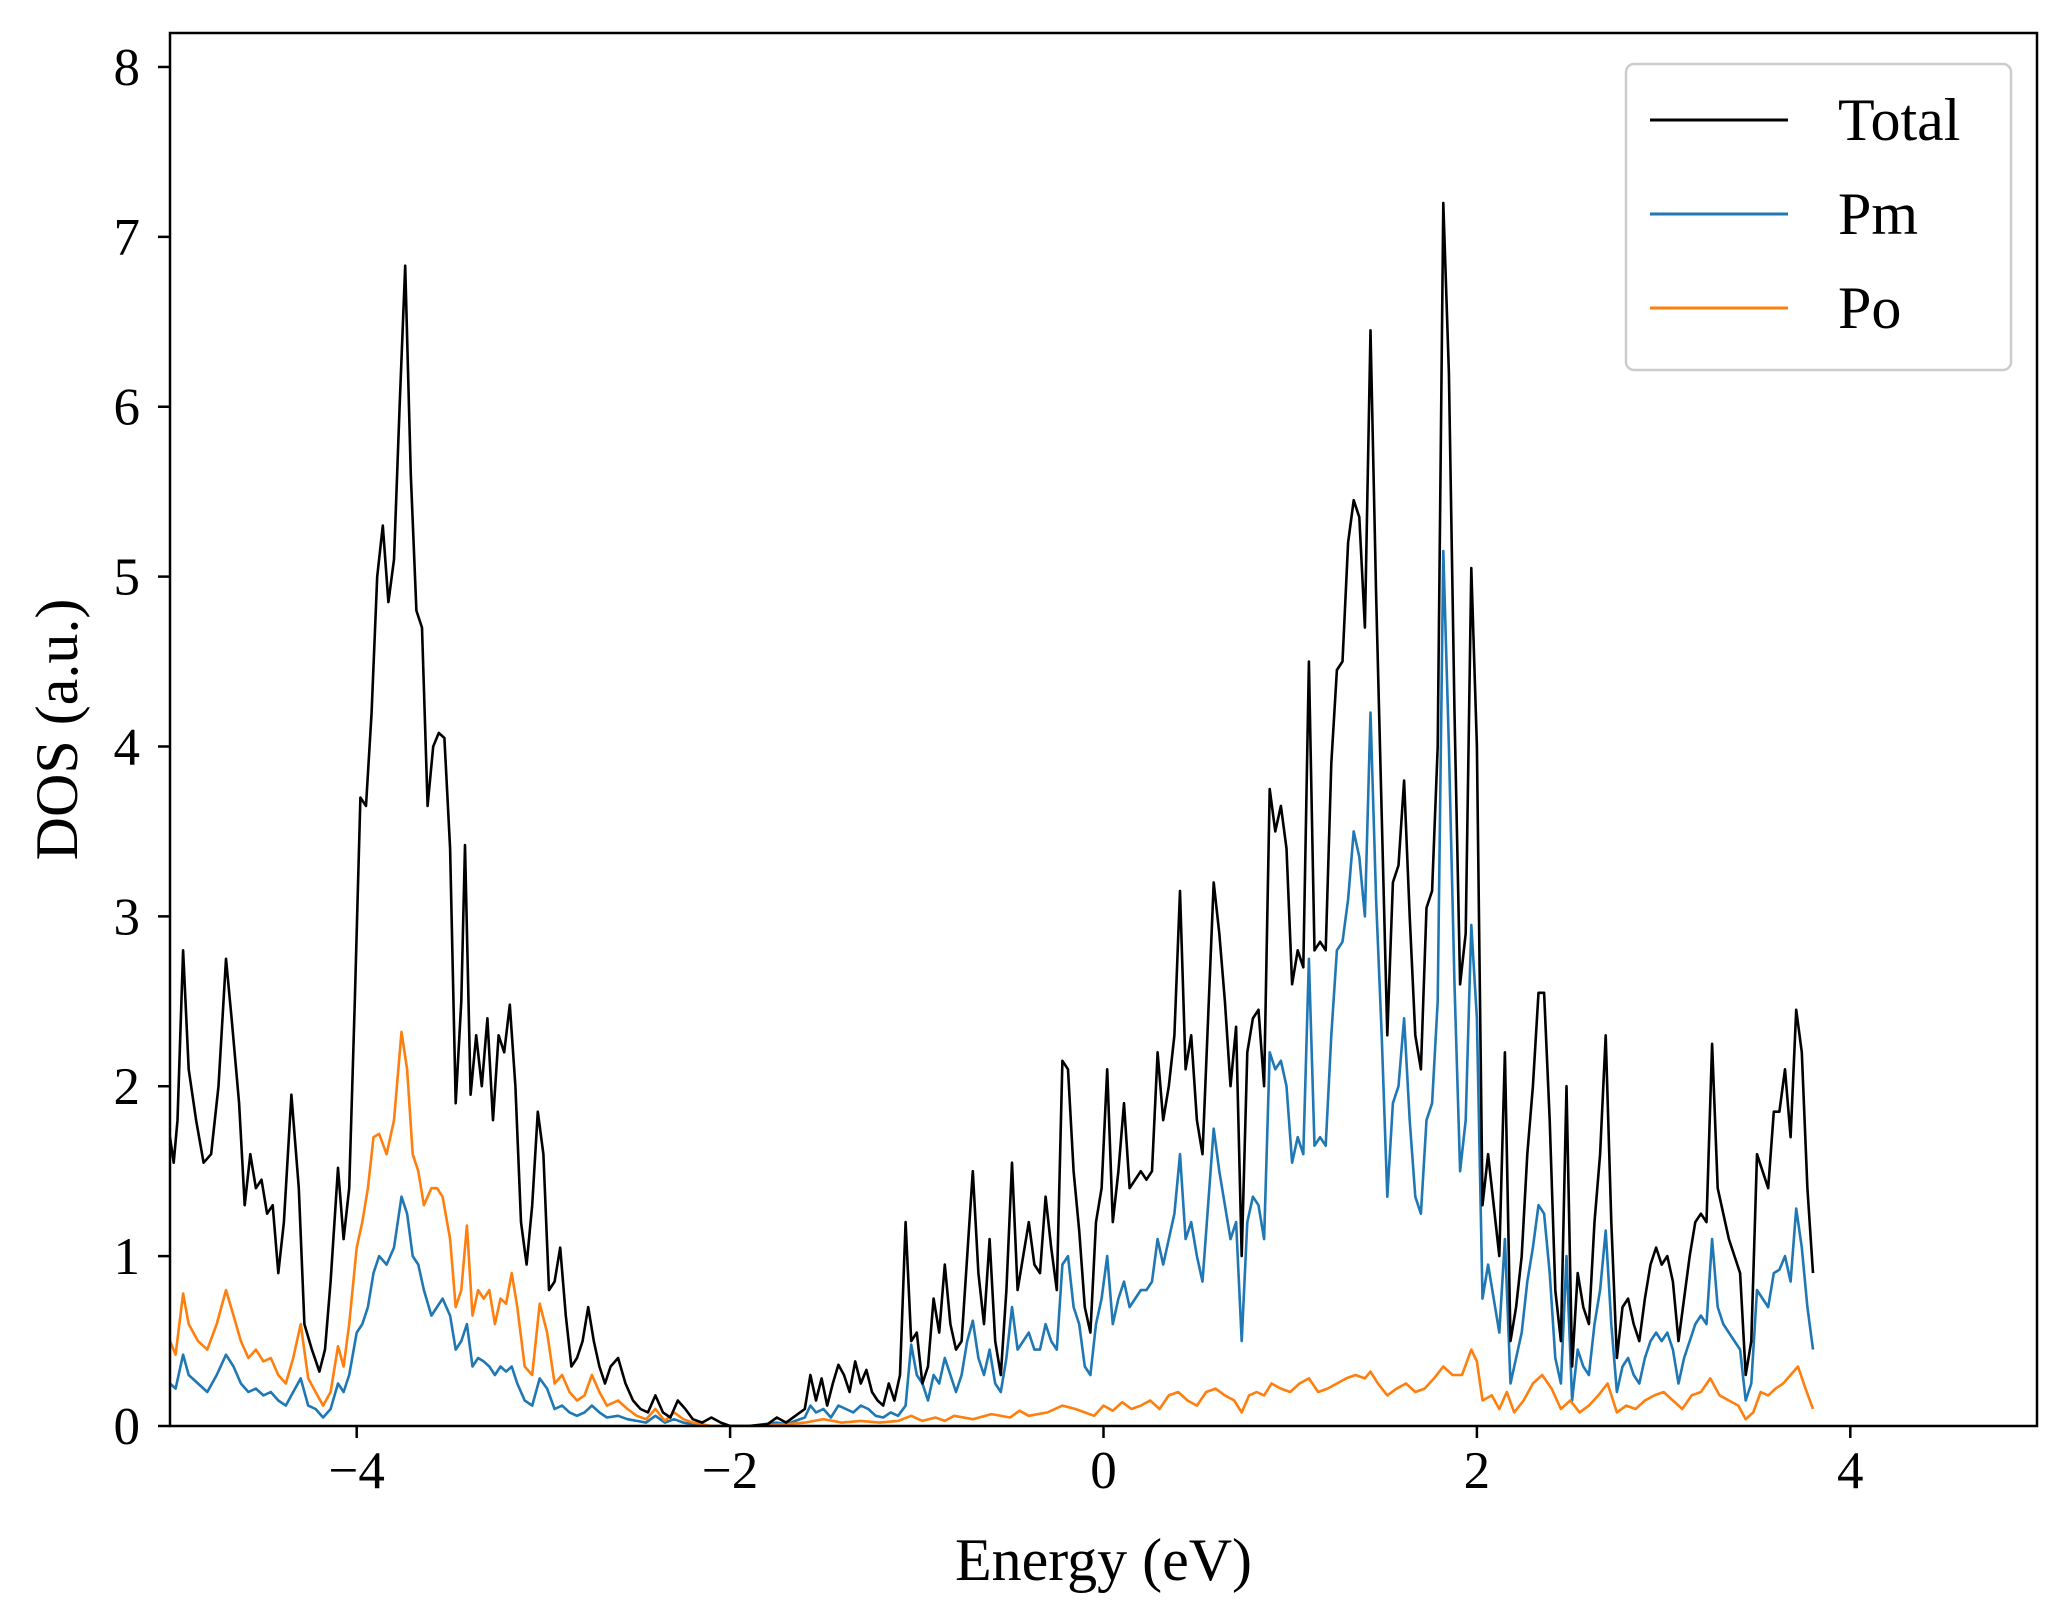  I want to click on legend: Total Pm Po, so click(1818, 217).